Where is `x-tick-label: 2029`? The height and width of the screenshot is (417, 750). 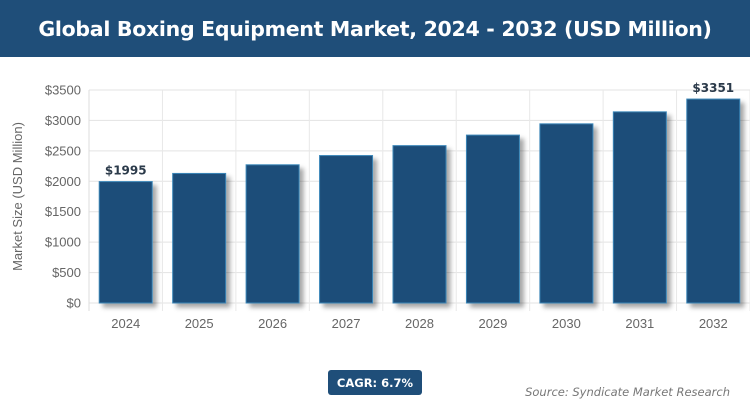
x-tick-label: 2029 is located at coordinates (492, 323).